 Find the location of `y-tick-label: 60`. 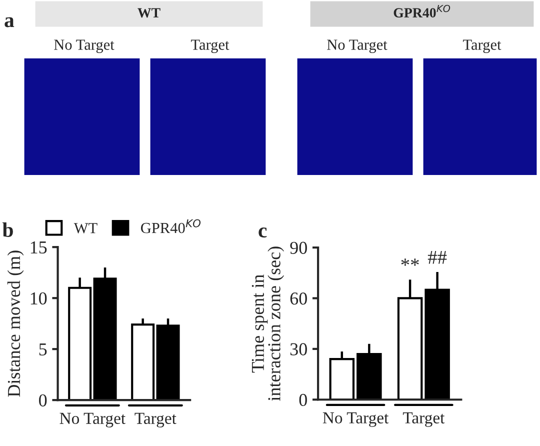

y-tick-label: 60 is located at coordinates (298, 298).